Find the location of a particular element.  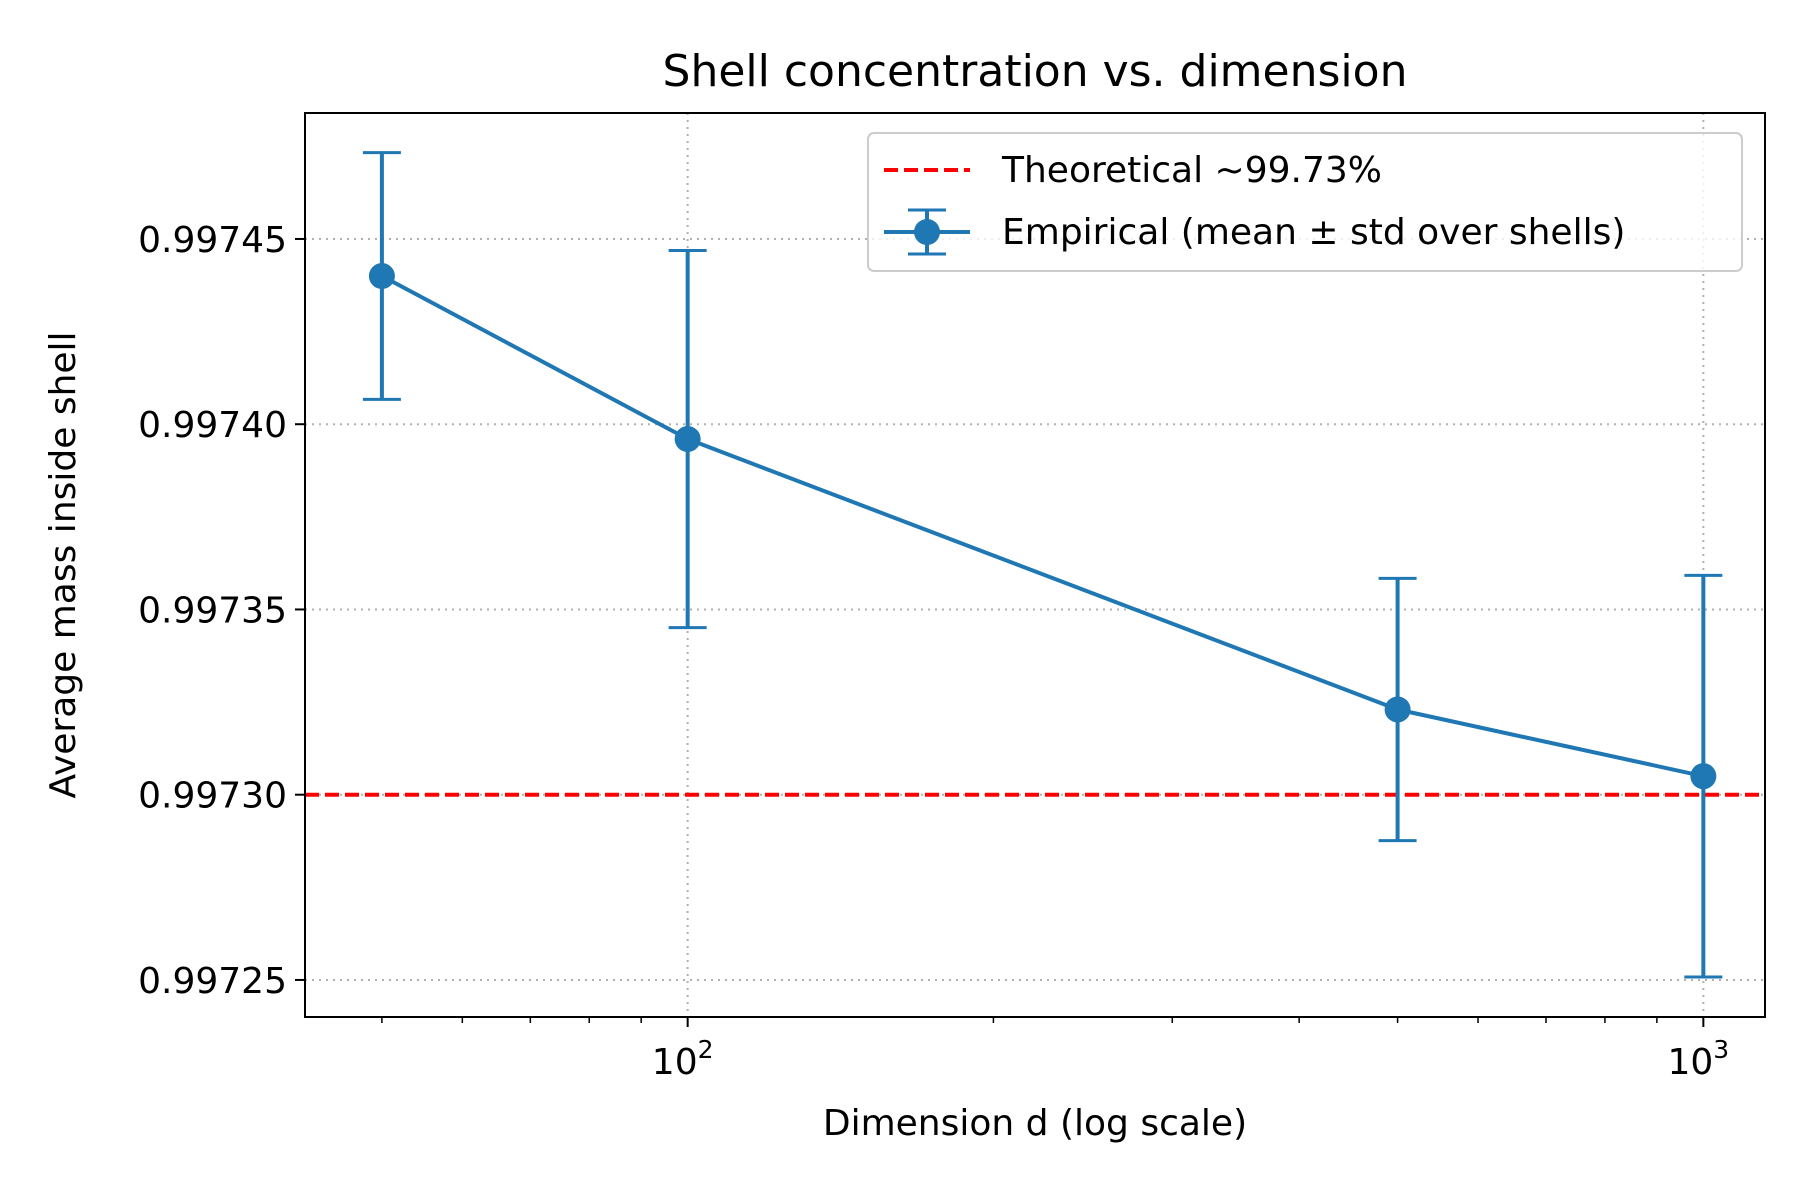

y-axis-label: Average mass inside shell is located at coordinates (63, 564).